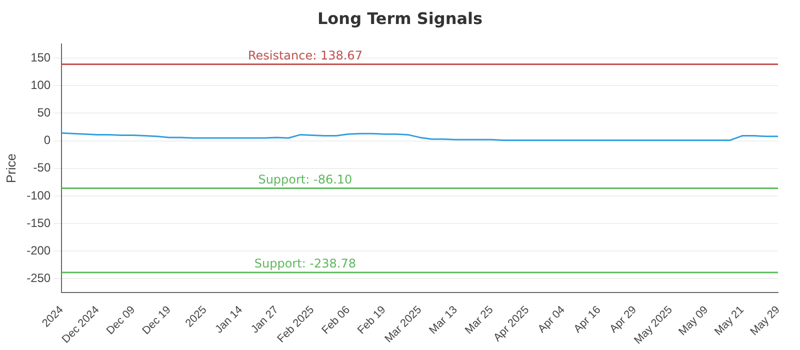 Image resolution: width=800 pixels, height=350 pixels. Describe the element at coordinates (479, 320) in the screenshot. I see `x-tick-label: Mar 25` at that location.